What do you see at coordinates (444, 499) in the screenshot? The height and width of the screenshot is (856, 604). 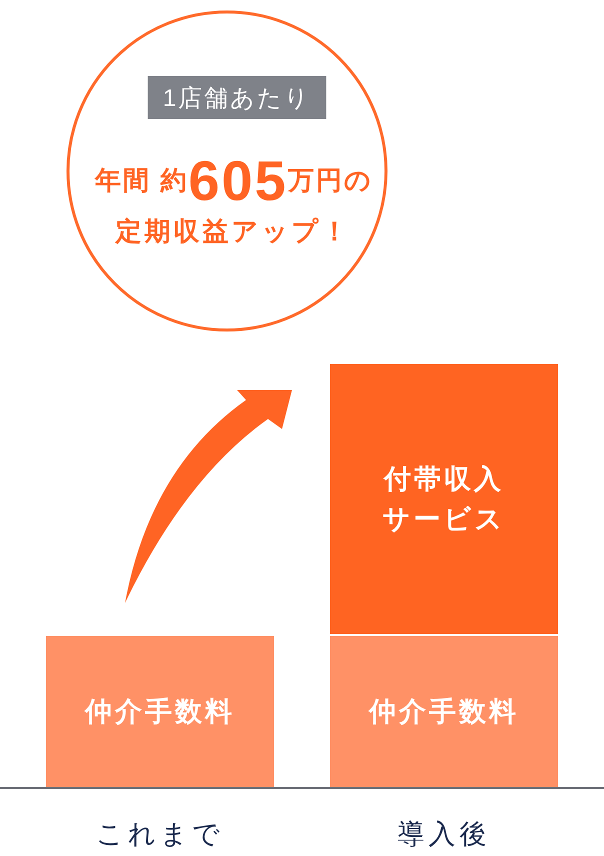 I see `series-label: 付帯収入サービス` at bounding box center [444, 499].